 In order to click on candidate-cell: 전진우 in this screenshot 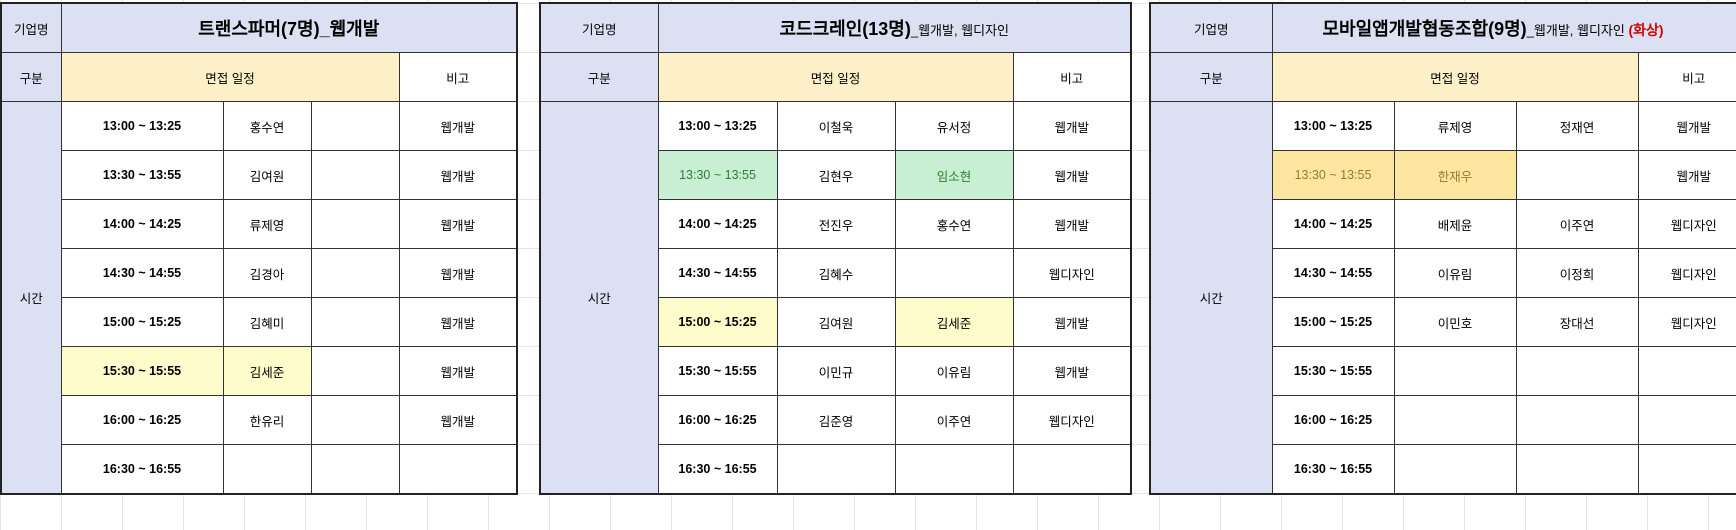, I will do `click(836, 224)`.